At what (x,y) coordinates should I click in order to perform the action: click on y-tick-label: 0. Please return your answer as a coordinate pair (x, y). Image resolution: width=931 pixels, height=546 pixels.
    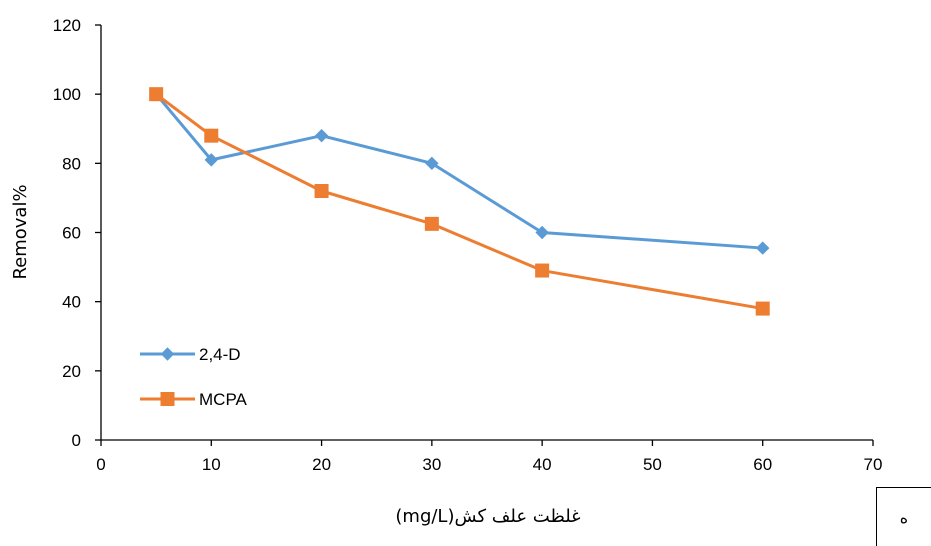
    Looking at the image, I should click on (76, 440).